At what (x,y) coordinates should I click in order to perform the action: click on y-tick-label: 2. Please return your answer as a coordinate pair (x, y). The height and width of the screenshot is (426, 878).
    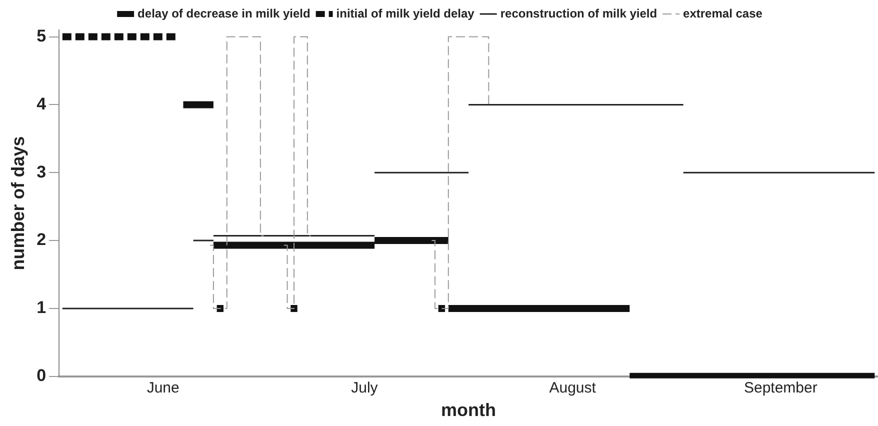
    Looking at the image, I should click on (41, 240).